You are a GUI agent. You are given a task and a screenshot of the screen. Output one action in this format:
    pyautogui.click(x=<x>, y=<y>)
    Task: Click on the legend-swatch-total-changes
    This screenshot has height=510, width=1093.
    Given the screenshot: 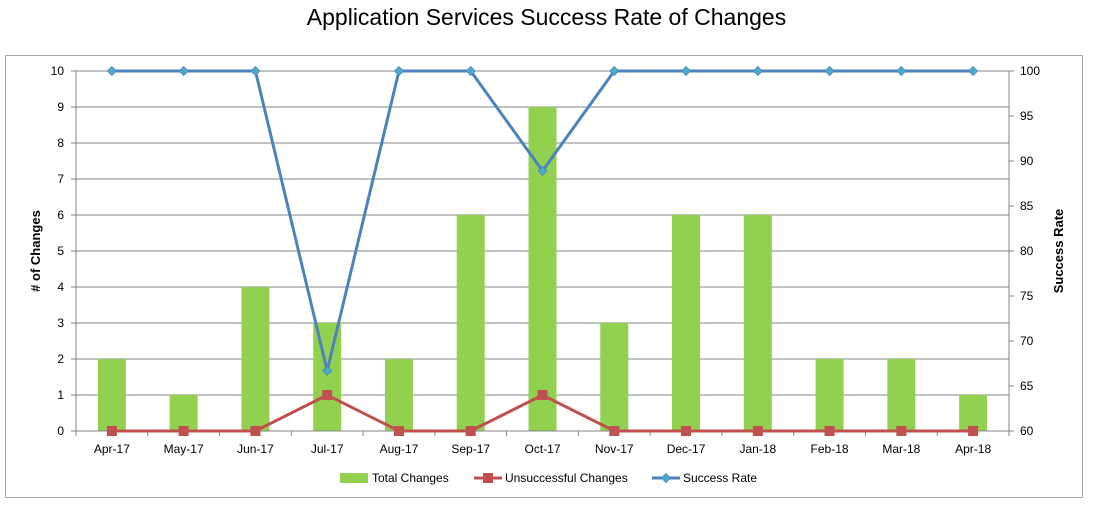 What is the action you would take?
    pyautogui.click(x=354, y=478)
    